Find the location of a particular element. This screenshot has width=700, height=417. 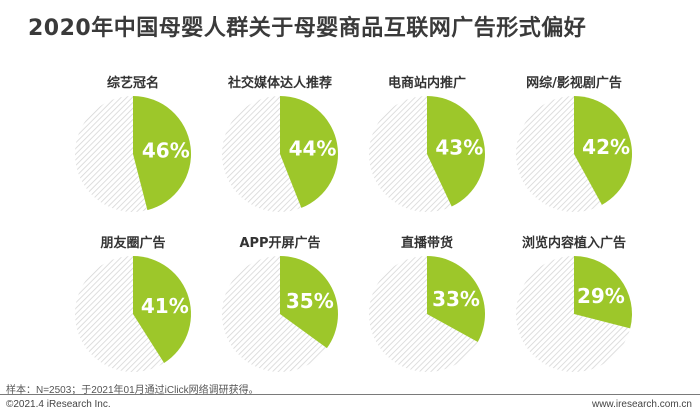

pie-value-label: 42% is located at coordinates (606, 147).